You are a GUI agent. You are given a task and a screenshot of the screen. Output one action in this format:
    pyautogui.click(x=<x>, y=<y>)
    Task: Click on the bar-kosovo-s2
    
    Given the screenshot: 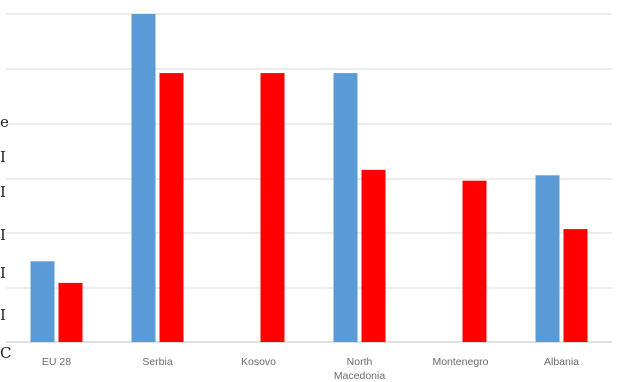 What is the action you would take?
    pyautogui.click(x=272, y=207)
    